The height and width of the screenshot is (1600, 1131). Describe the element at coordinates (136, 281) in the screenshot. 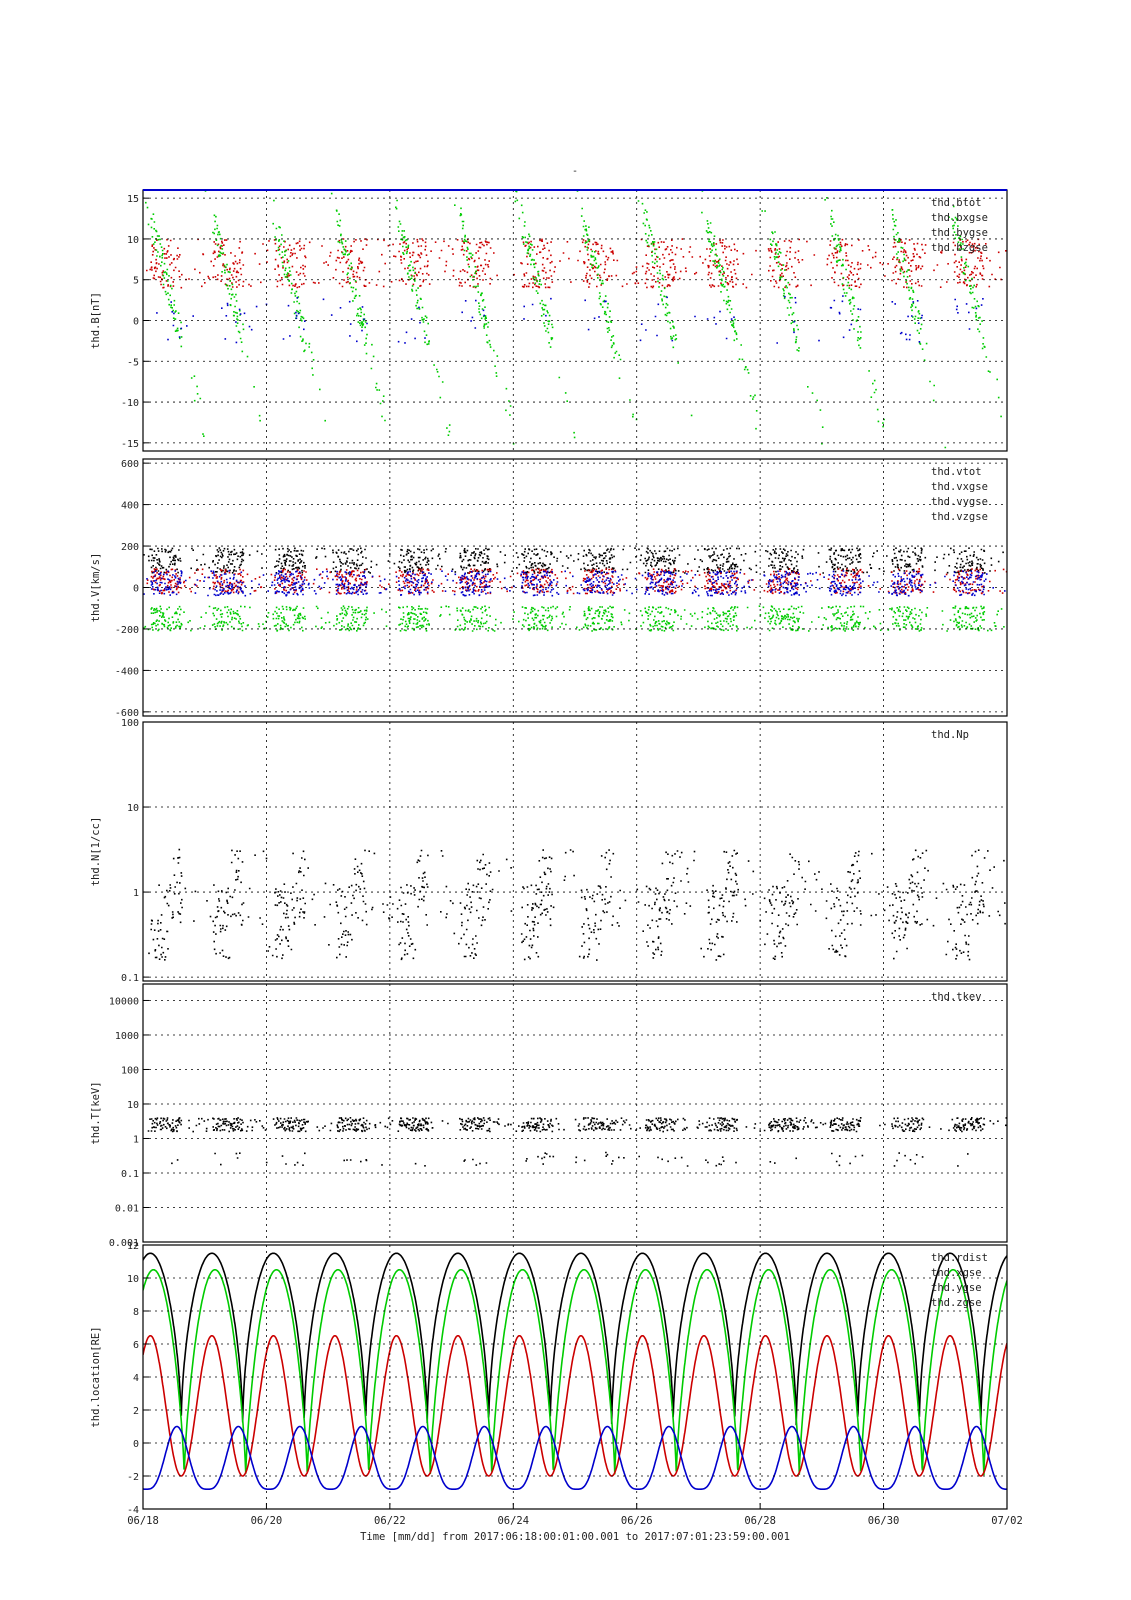

I see `y-tick-label: 5` at that location.